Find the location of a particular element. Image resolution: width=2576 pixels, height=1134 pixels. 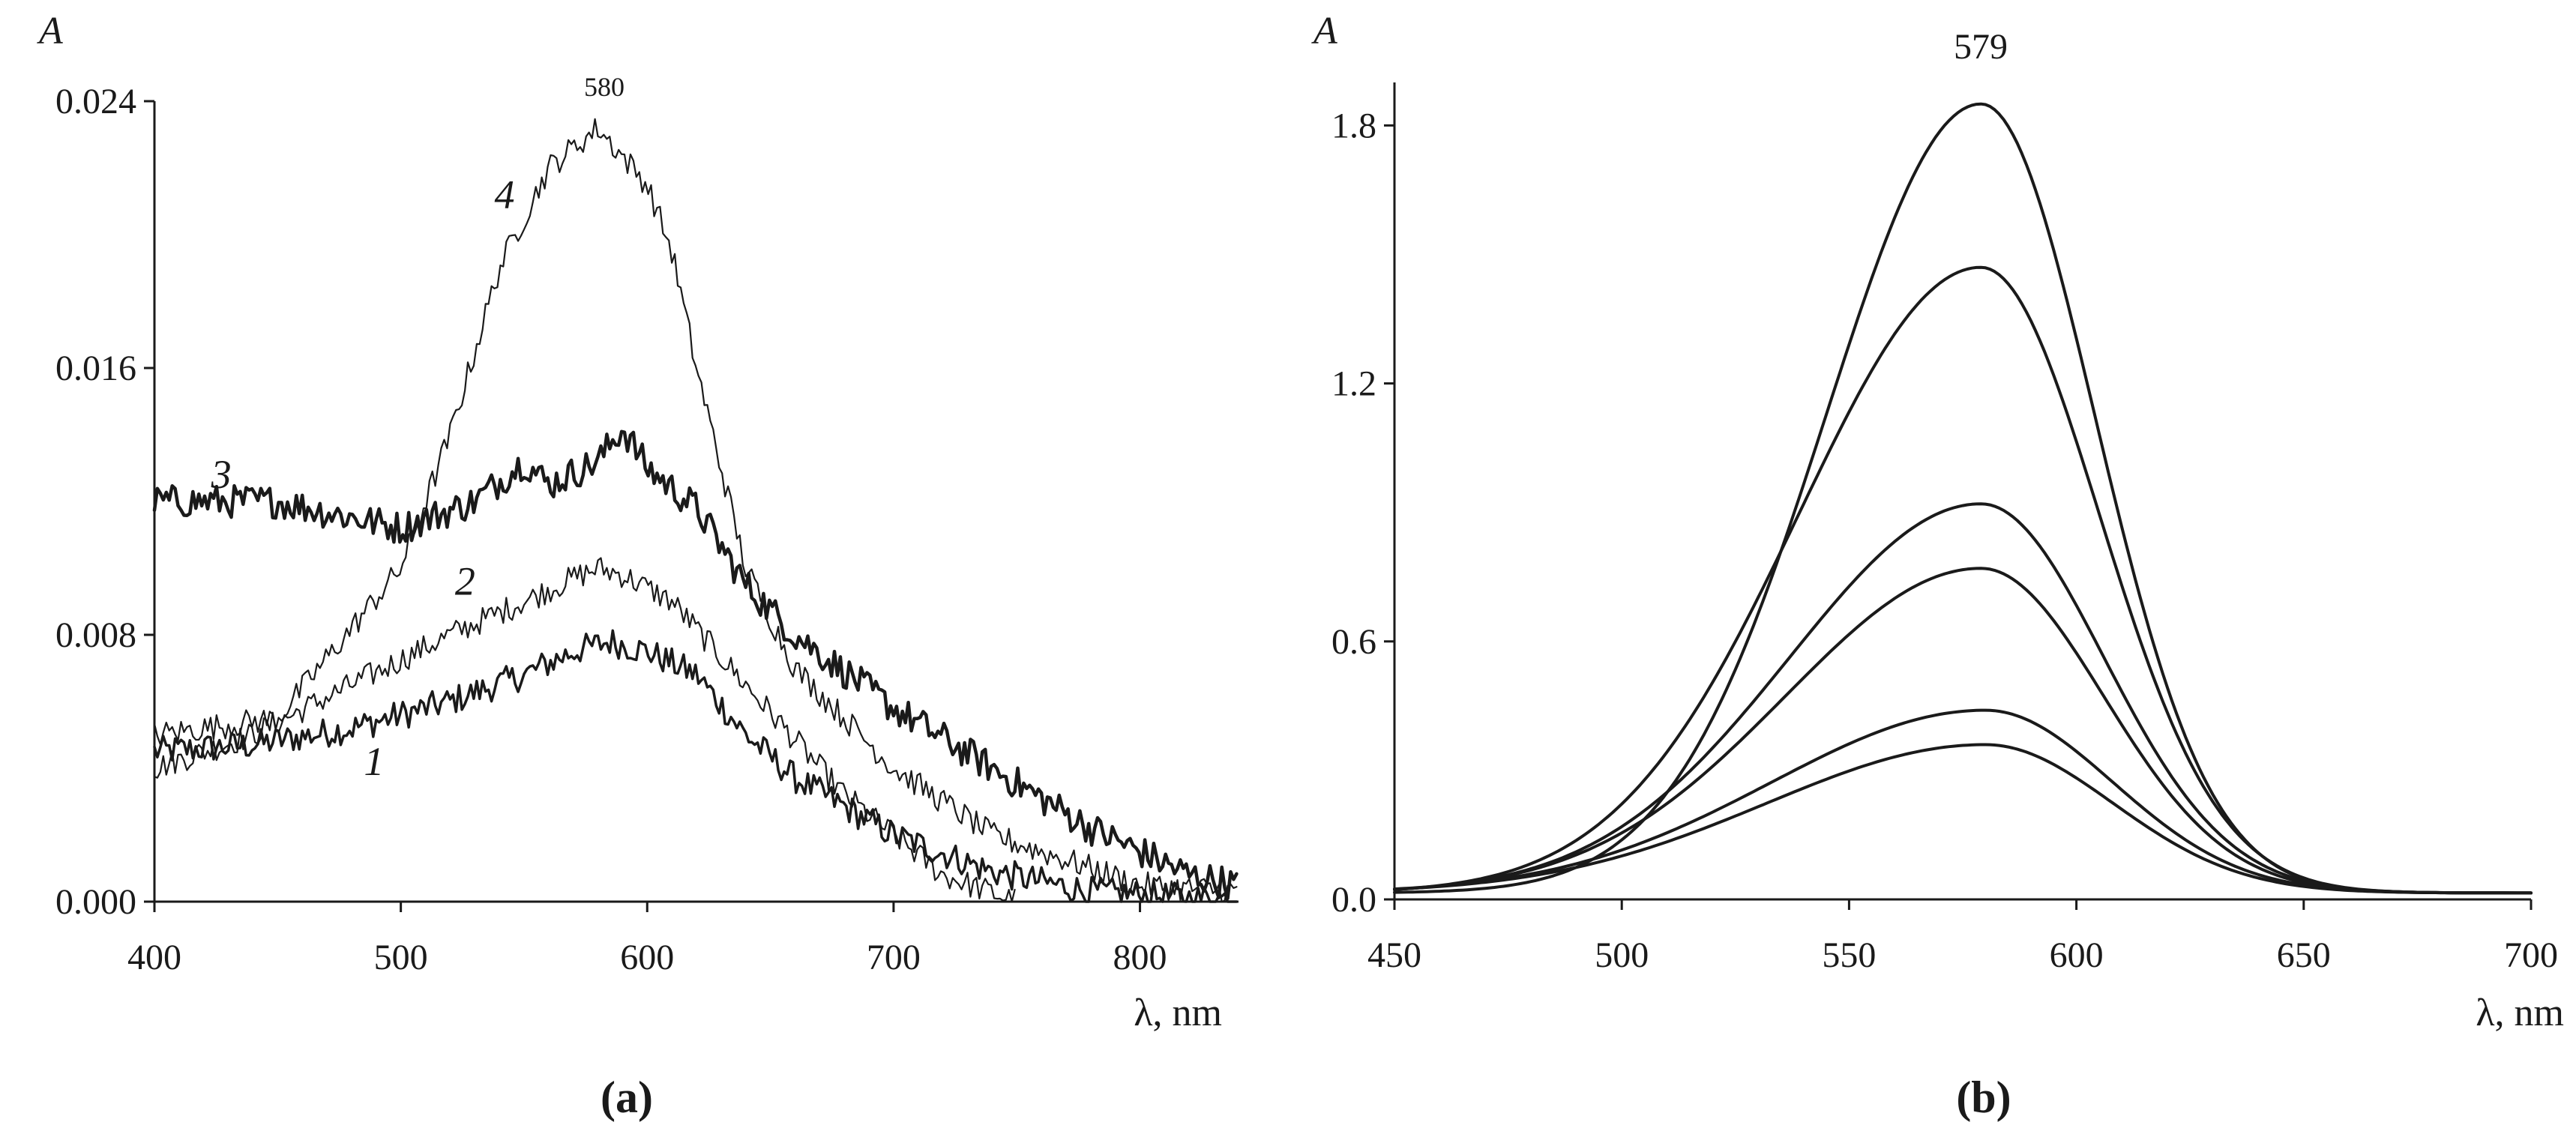

panel-b-y-tick-label: 0.0 is located at coordinates (1353, 900).